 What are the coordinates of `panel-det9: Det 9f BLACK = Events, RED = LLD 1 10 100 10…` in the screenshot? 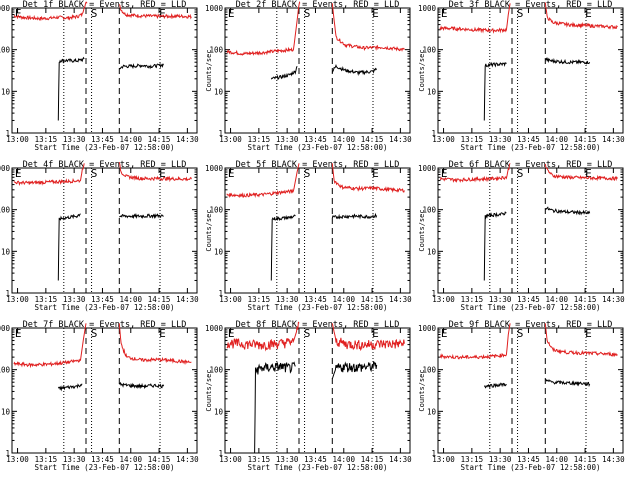 It's located at (521, 396).